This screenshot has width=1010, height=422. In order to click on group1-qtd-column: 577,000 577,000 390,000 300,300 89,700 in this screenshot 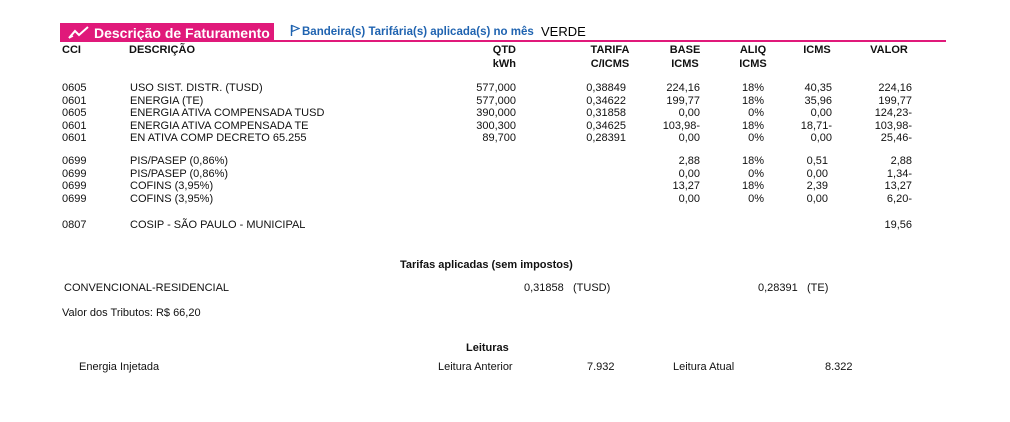, I will do `click(481, 113)`.